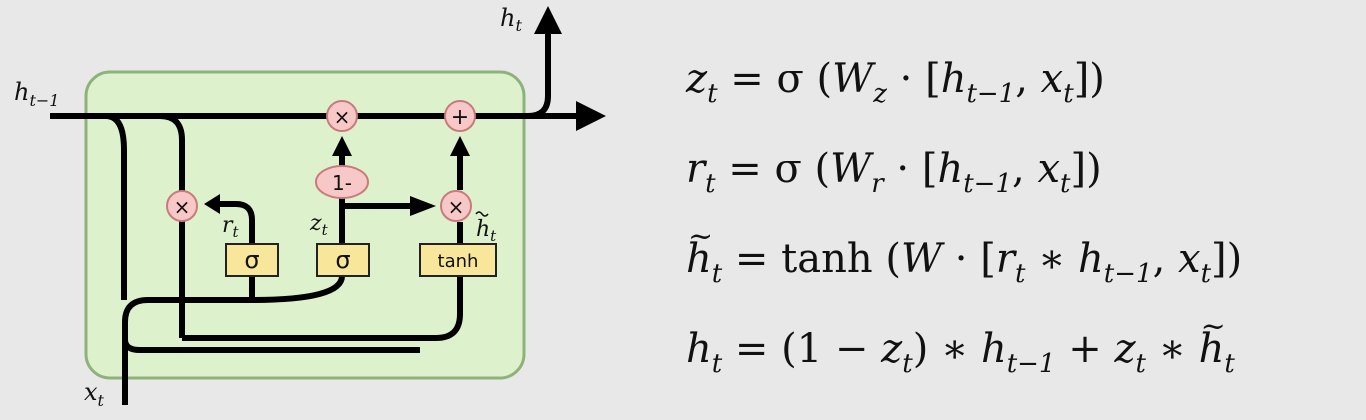 This screenshot has height=420, width=1366. I want to click on candidate-gate: tanh, so click(458, 260).